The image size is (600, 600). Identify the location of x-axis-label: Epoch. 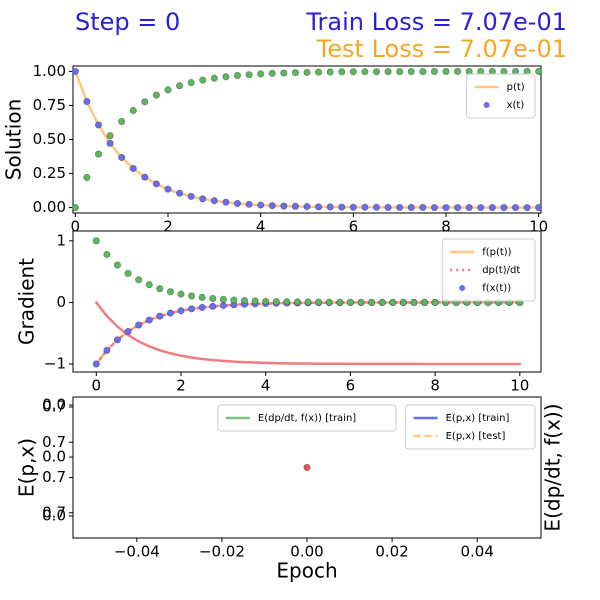
(306, 571).